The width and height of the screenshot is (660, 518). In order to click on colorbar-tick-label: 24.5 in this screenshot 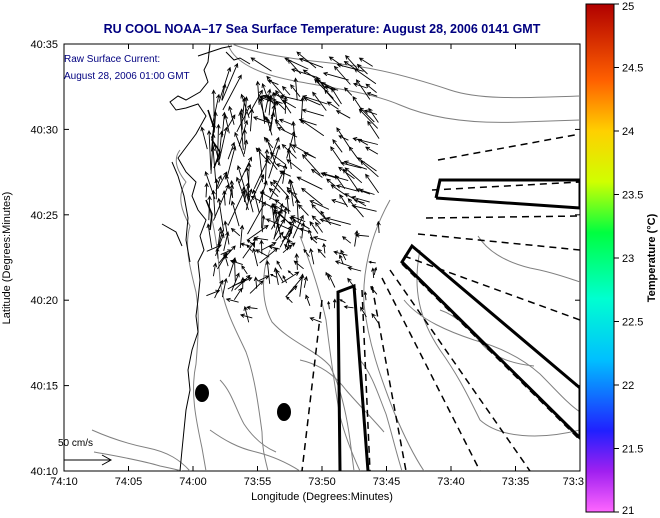, I will do `click(632, 69)`.